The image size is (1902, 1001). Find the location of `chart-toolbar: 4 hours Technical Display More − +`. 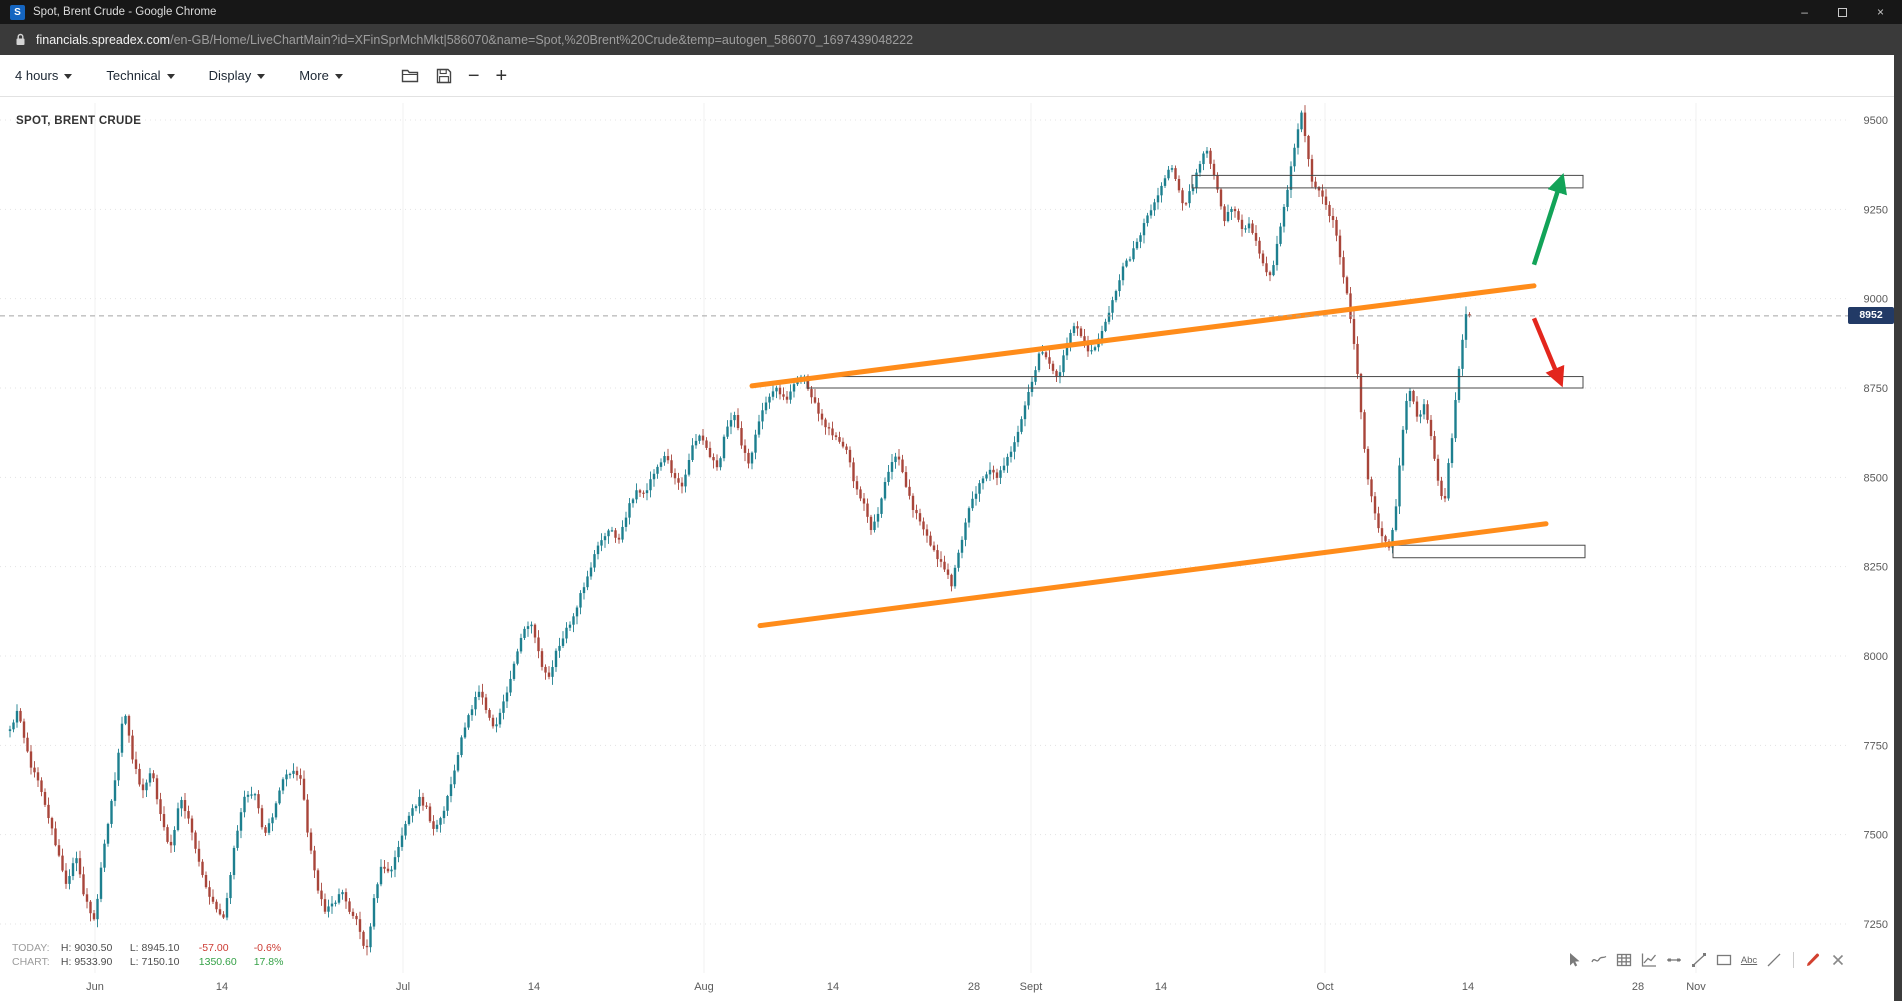

chart-toolbar: 4 hours Technical Display More − + is located at coordinates (951, 76).